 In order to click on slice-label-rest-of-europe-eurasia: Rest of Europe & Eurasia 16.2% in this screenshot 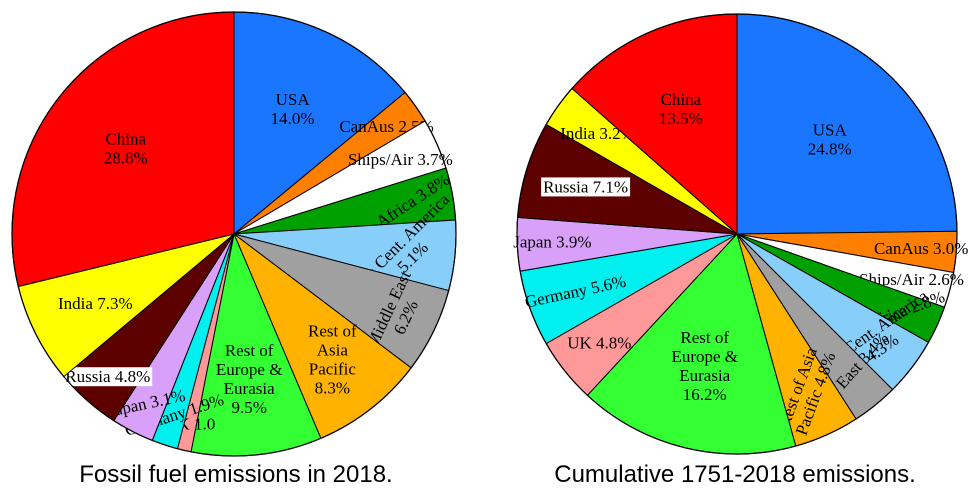, I will do `click(704, 366)`.